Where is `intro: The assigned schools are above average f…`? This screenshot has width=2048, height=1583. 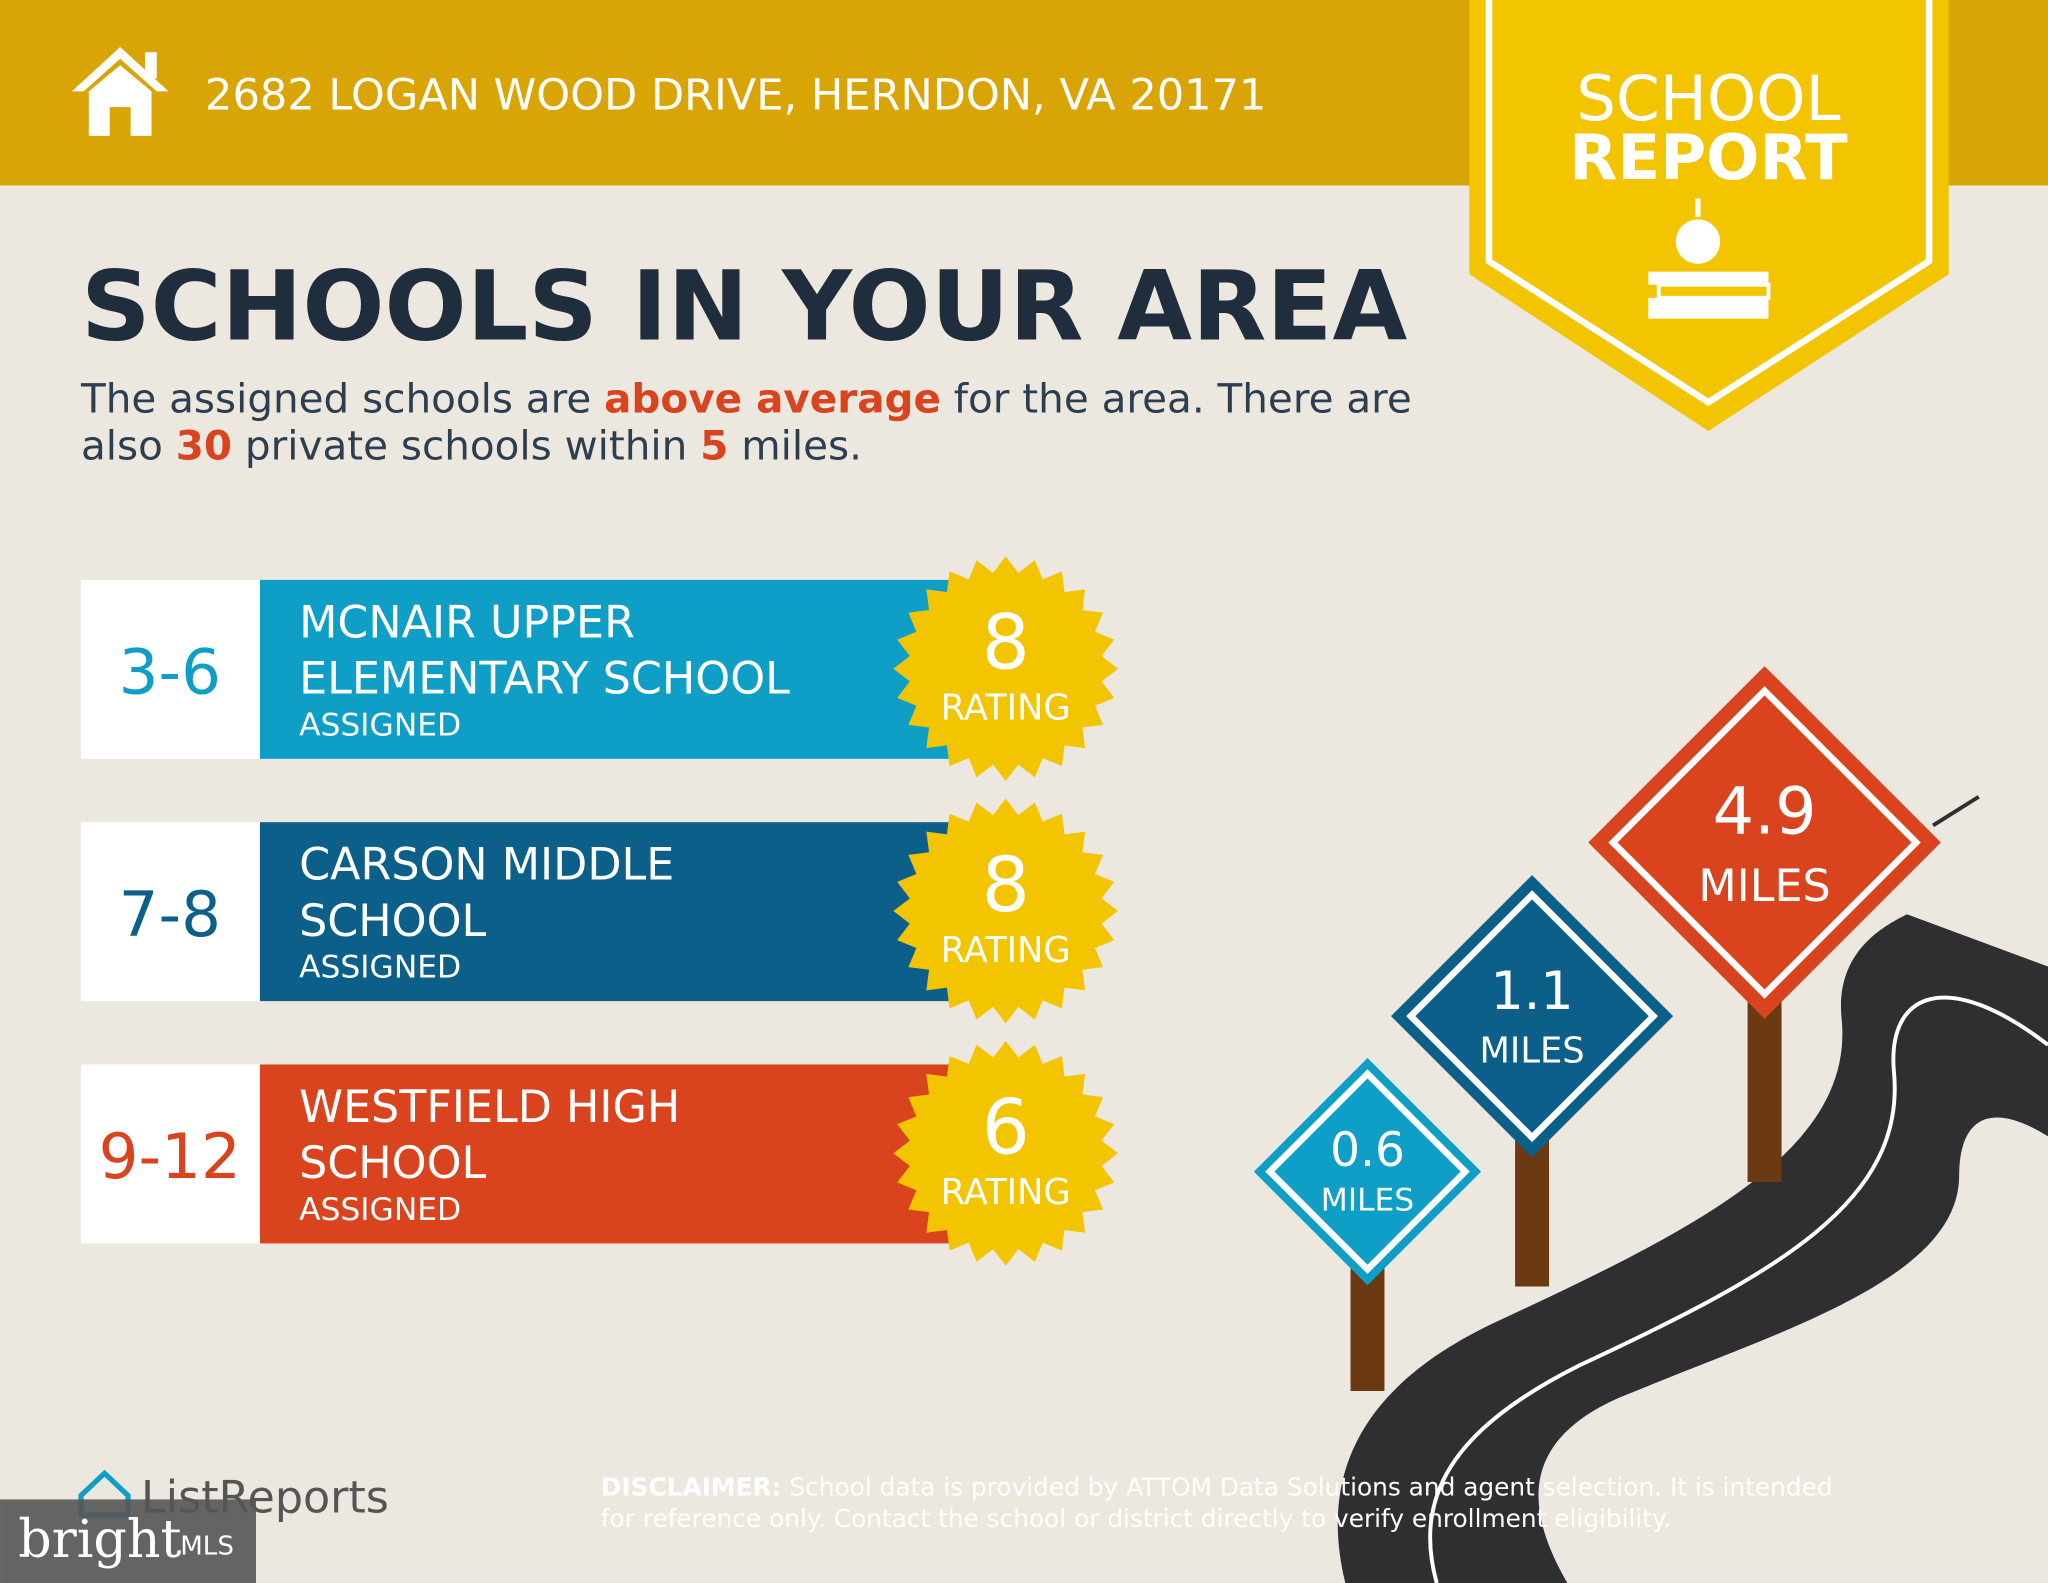 intro: The assigned schools are above average f… is located at coordinates (746, 422).